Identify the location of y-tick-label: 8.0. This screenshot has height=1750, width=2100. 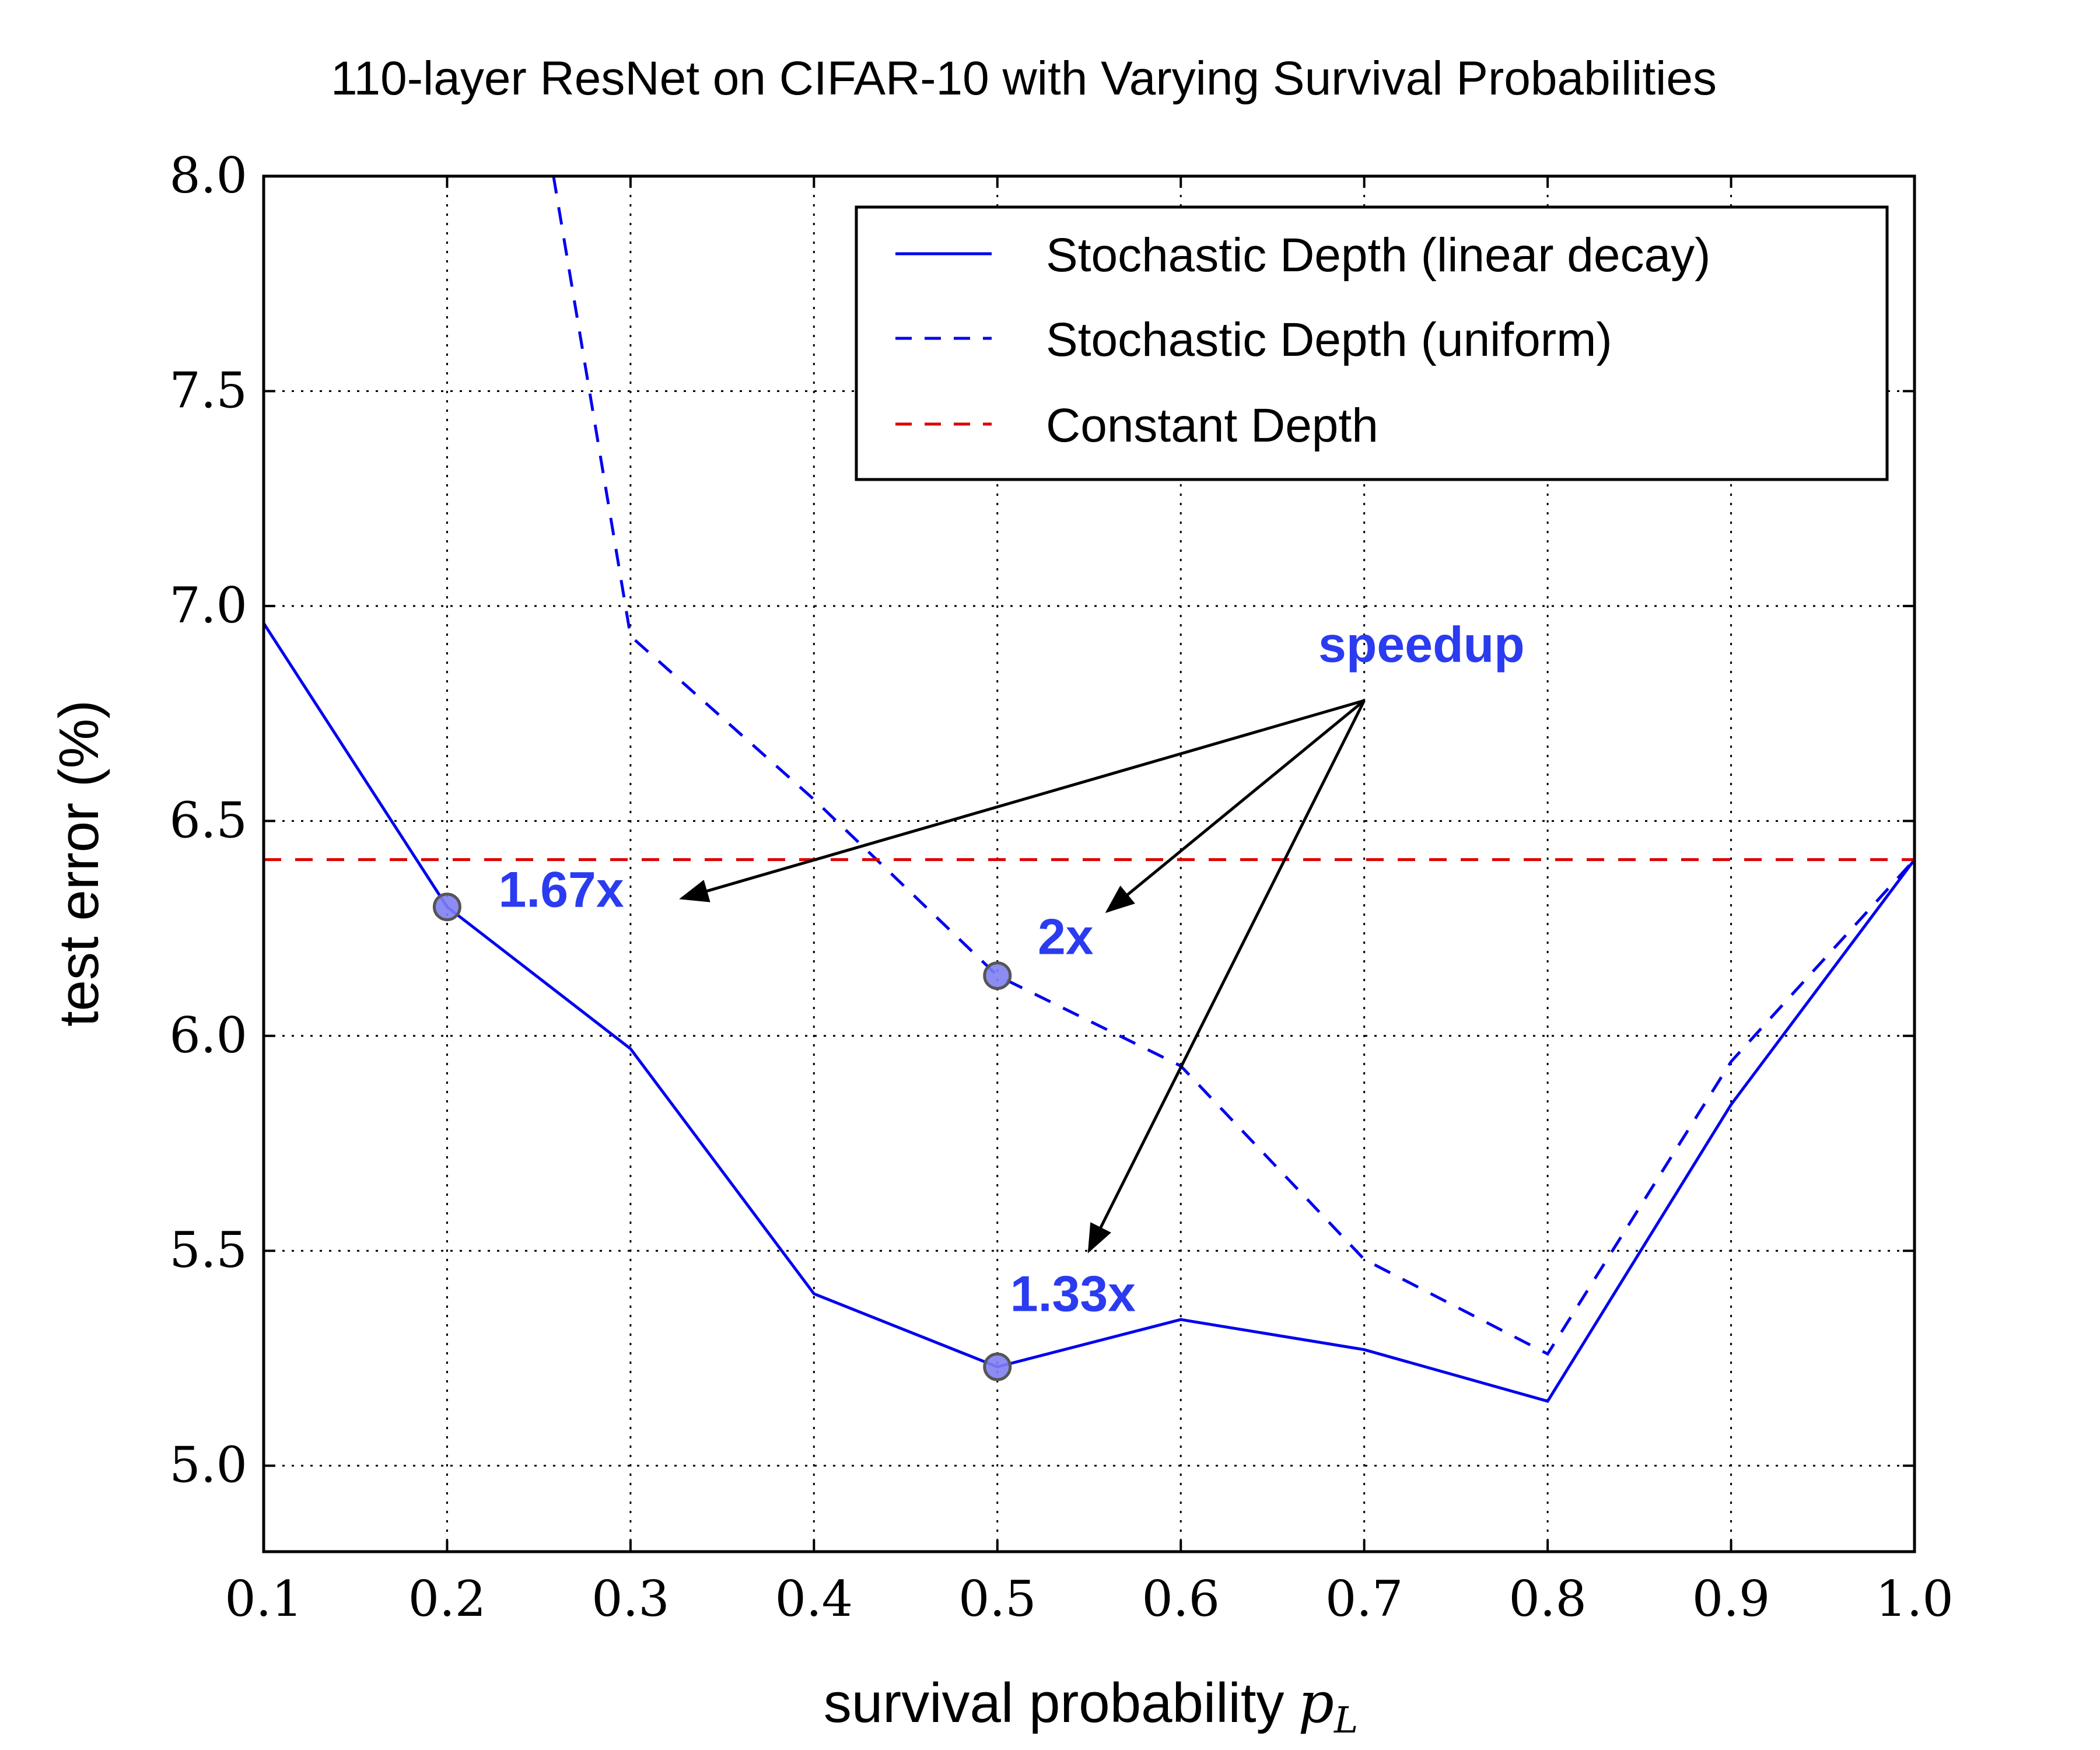
(208, 175).